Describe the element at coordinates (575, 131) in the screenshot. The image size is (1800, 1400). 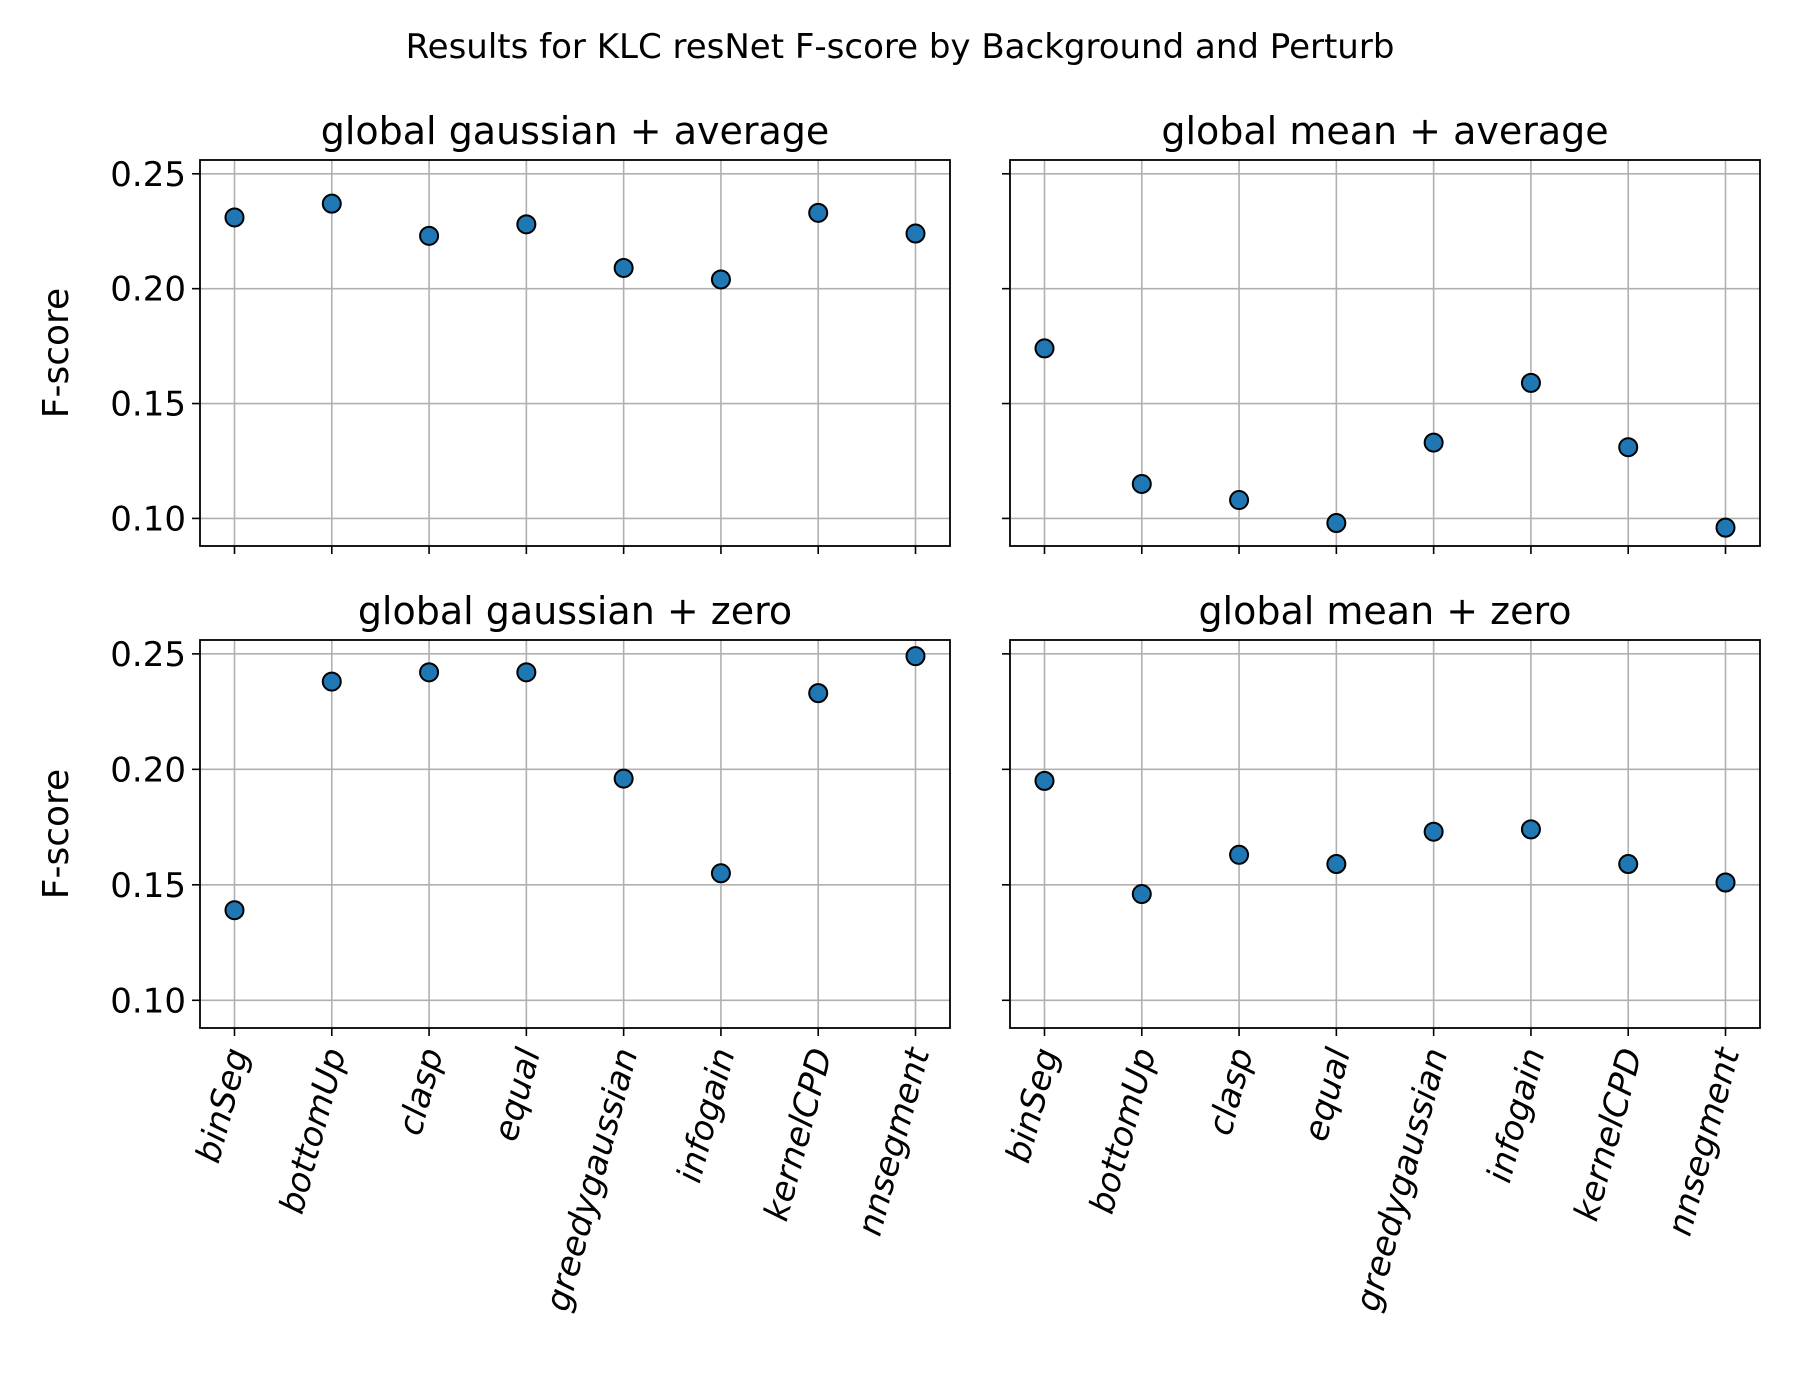
I see `subplot-title: global gaussian + average` at that location.